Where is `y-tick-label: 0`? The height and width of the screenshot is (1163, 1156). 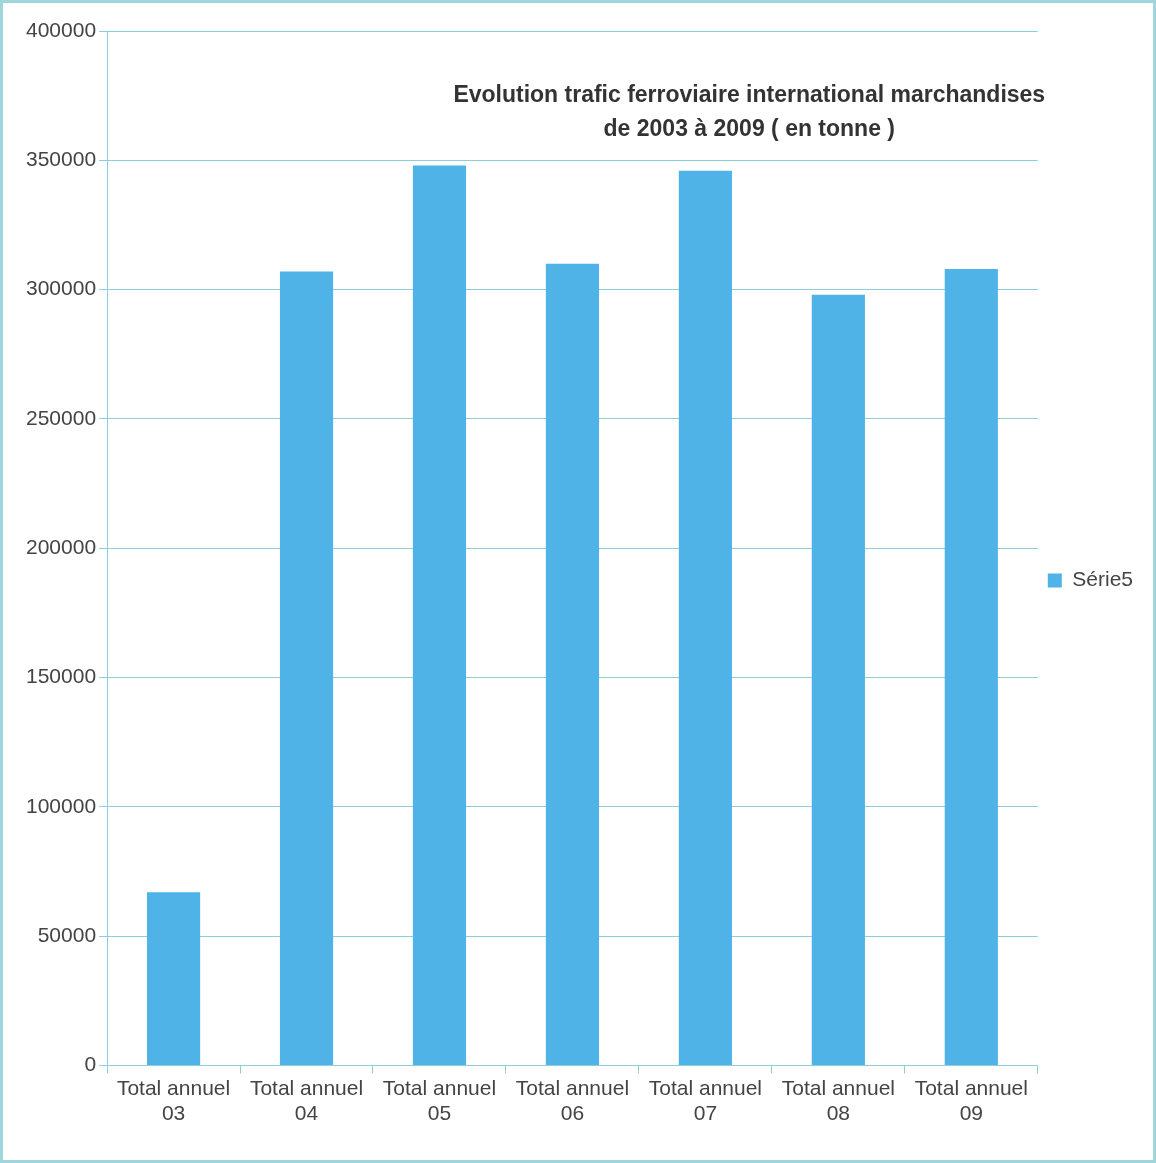
y-tick-label: 0 is located at coordinates (90, 1064).